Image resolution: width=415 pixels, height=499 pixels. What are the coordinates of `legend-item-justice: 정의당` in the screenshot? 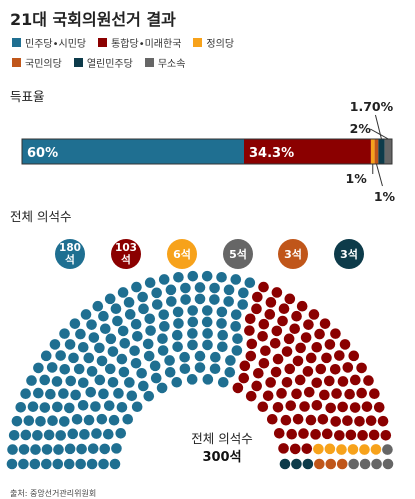 It's located at (213, 42).